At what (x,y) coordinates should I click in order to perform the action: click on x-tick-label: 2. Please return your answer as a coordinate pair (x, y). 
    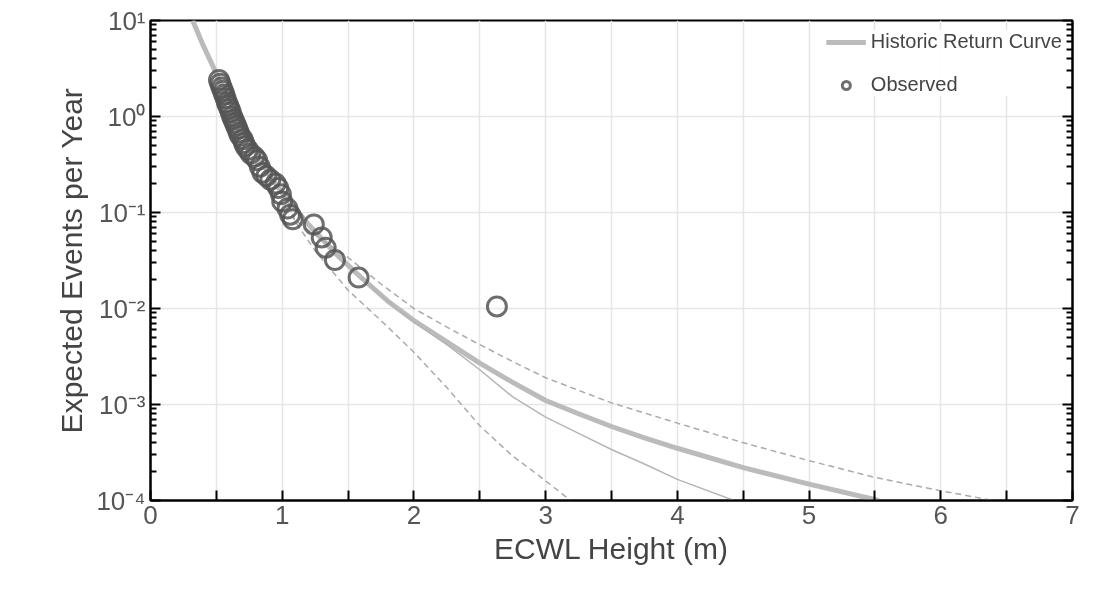
    Looking at the image, I should click on (414, 514).